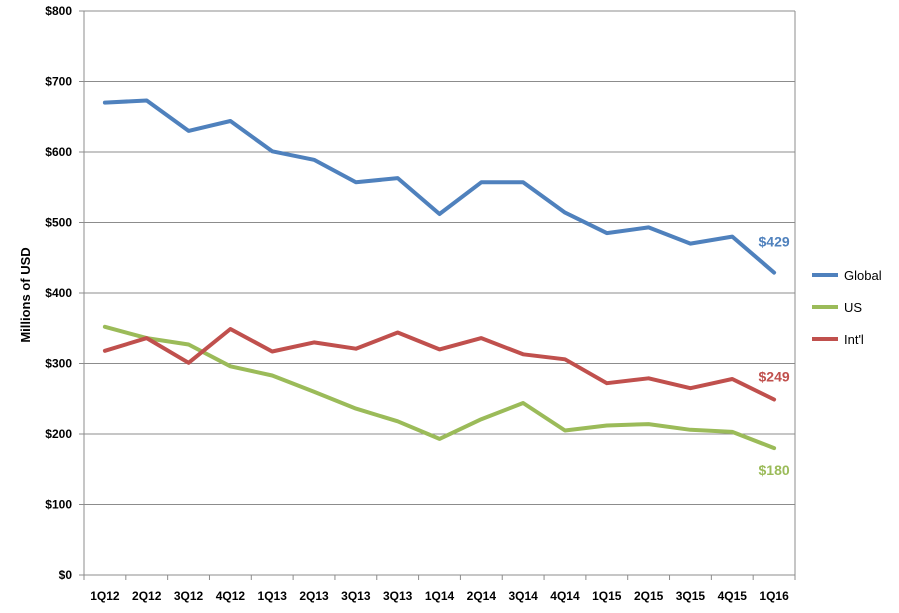 The width and height of the screenshot is (899, 613). Describe the element at coordinates (147, 596) in the screenshot. I see `x-tick-label: 2Q12` at that location.